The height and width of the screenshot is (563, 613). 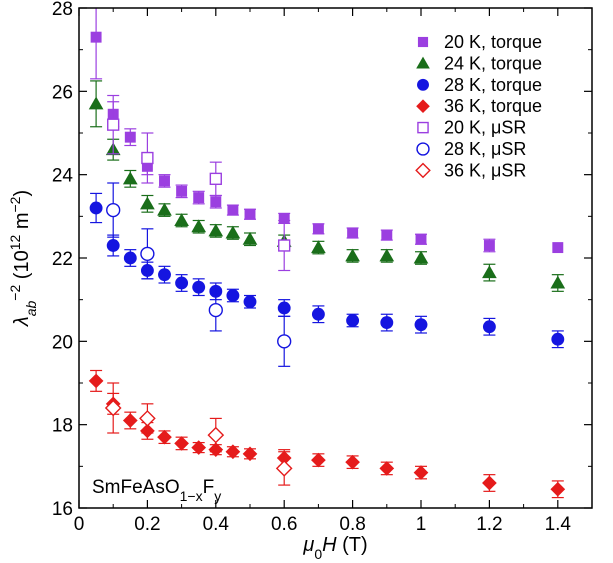 I want to click on y-axis-label: λab−2 (1012 m−2), so click(x=23, y=258).